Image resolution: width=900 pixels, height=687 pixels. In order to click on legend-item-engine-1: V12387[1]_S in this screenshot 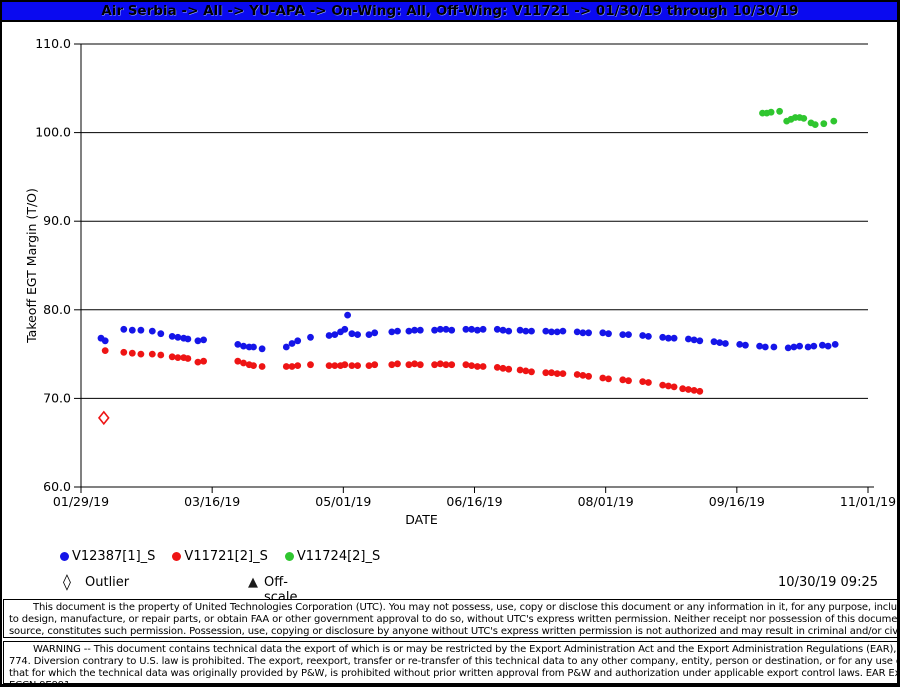, I will do `click(107, 556)`.